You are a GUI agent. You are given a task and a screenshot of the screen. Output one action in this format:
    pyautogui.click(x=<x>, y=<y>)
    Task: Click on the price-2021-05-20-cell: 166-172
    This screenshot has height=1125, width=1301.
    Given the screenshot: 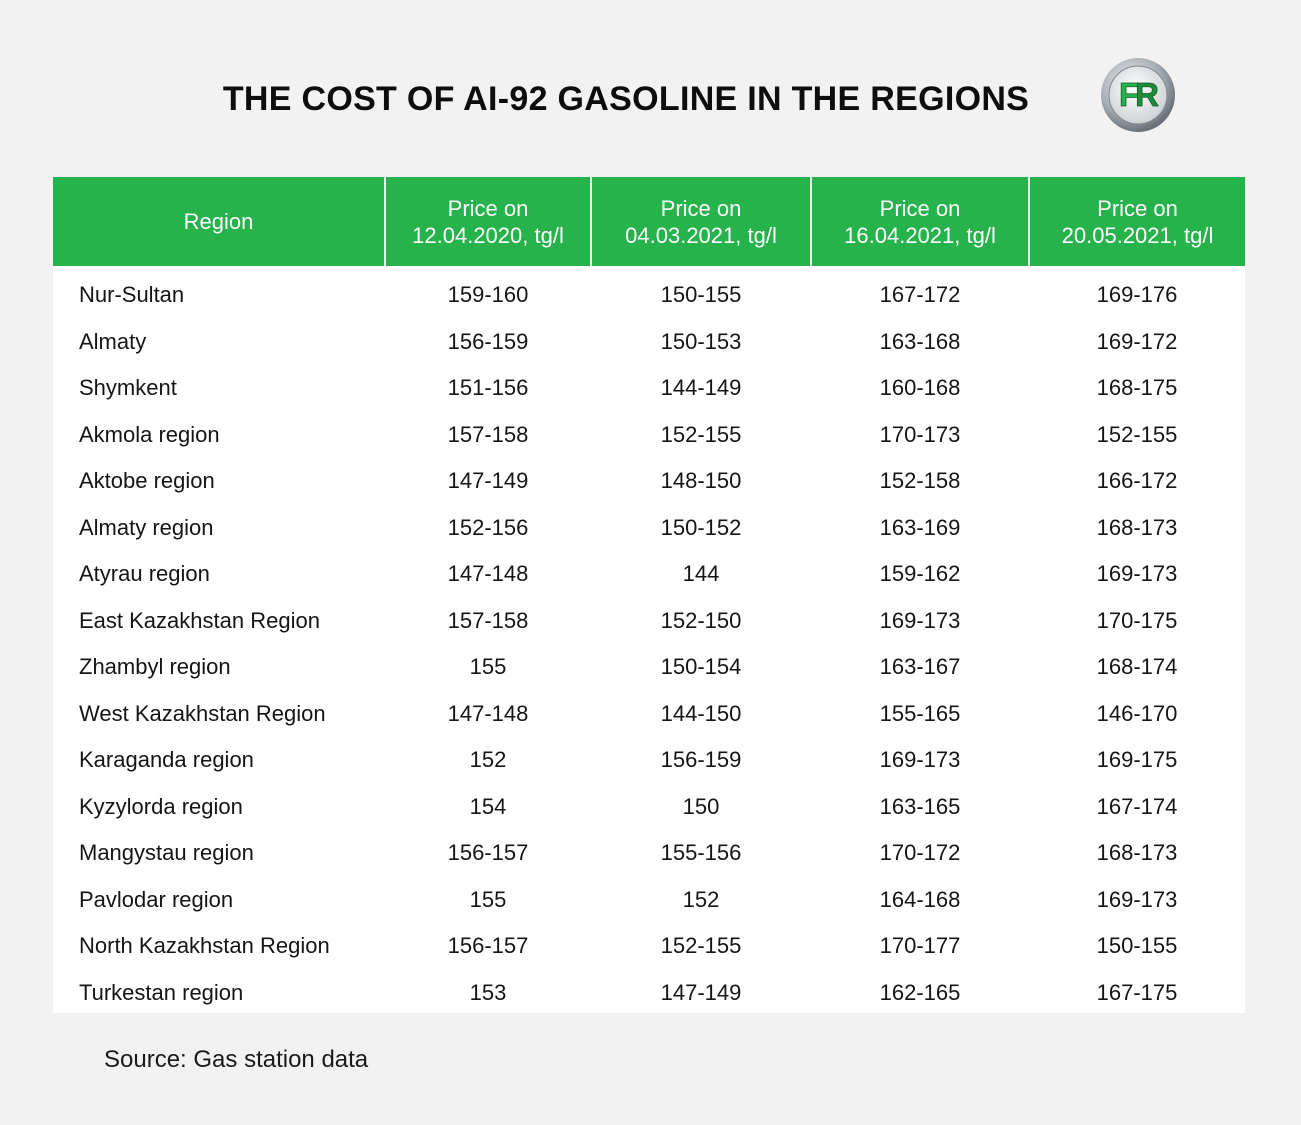 What is the action you would take?
    pyautogui.click(x=1137, y=481)
    